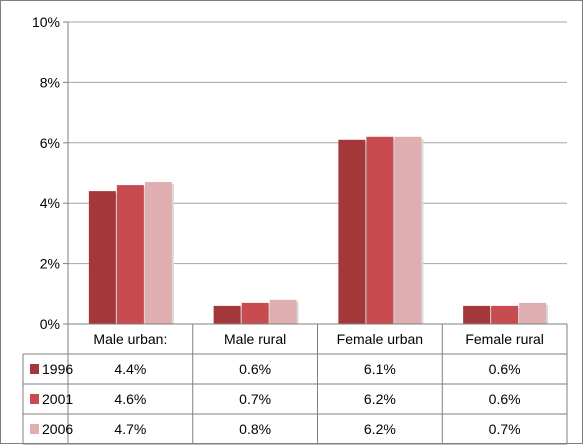  I want to click on y-tick-label: 6%, so click(50, 143).